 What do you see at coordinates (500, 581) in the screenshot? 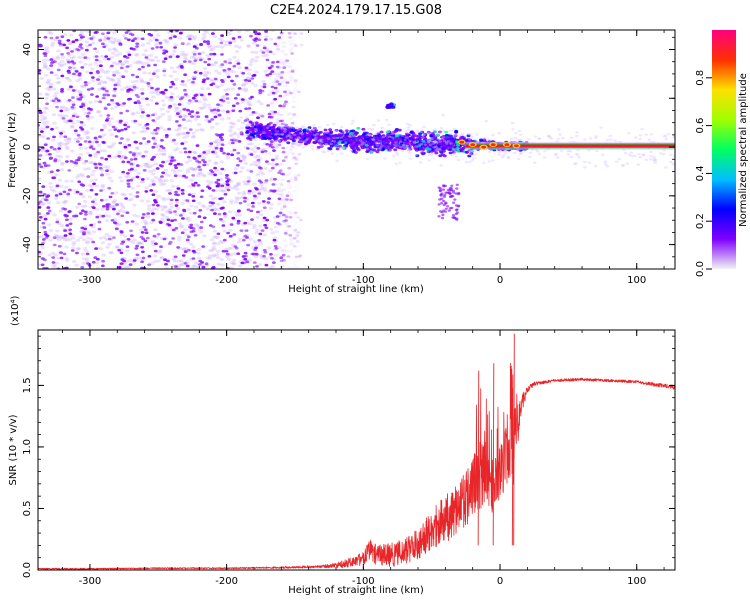
I see `line-x-tick-label: 0` at bounding box center [500, 581].